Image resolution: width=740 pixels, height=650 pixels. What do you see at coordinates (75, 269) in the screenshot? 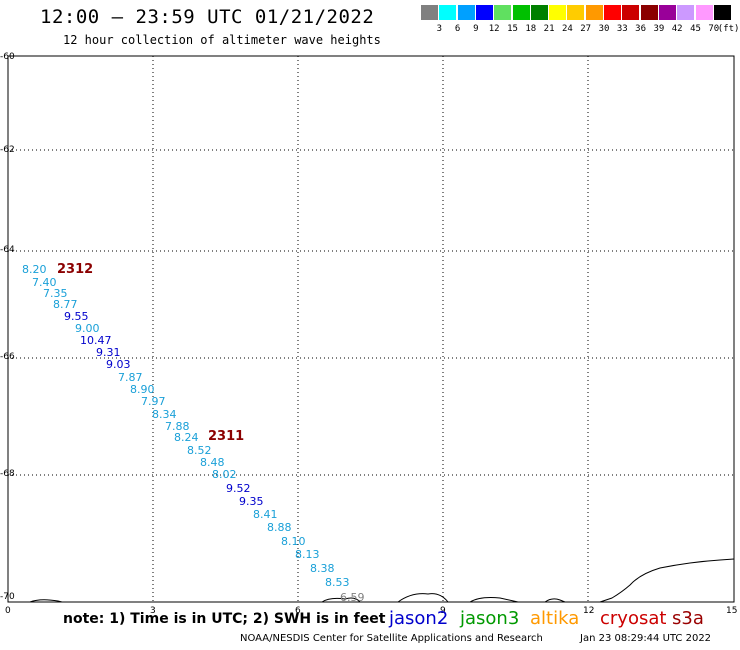
I see `pass-number-label: 2312` at bounding box center [75, 269].